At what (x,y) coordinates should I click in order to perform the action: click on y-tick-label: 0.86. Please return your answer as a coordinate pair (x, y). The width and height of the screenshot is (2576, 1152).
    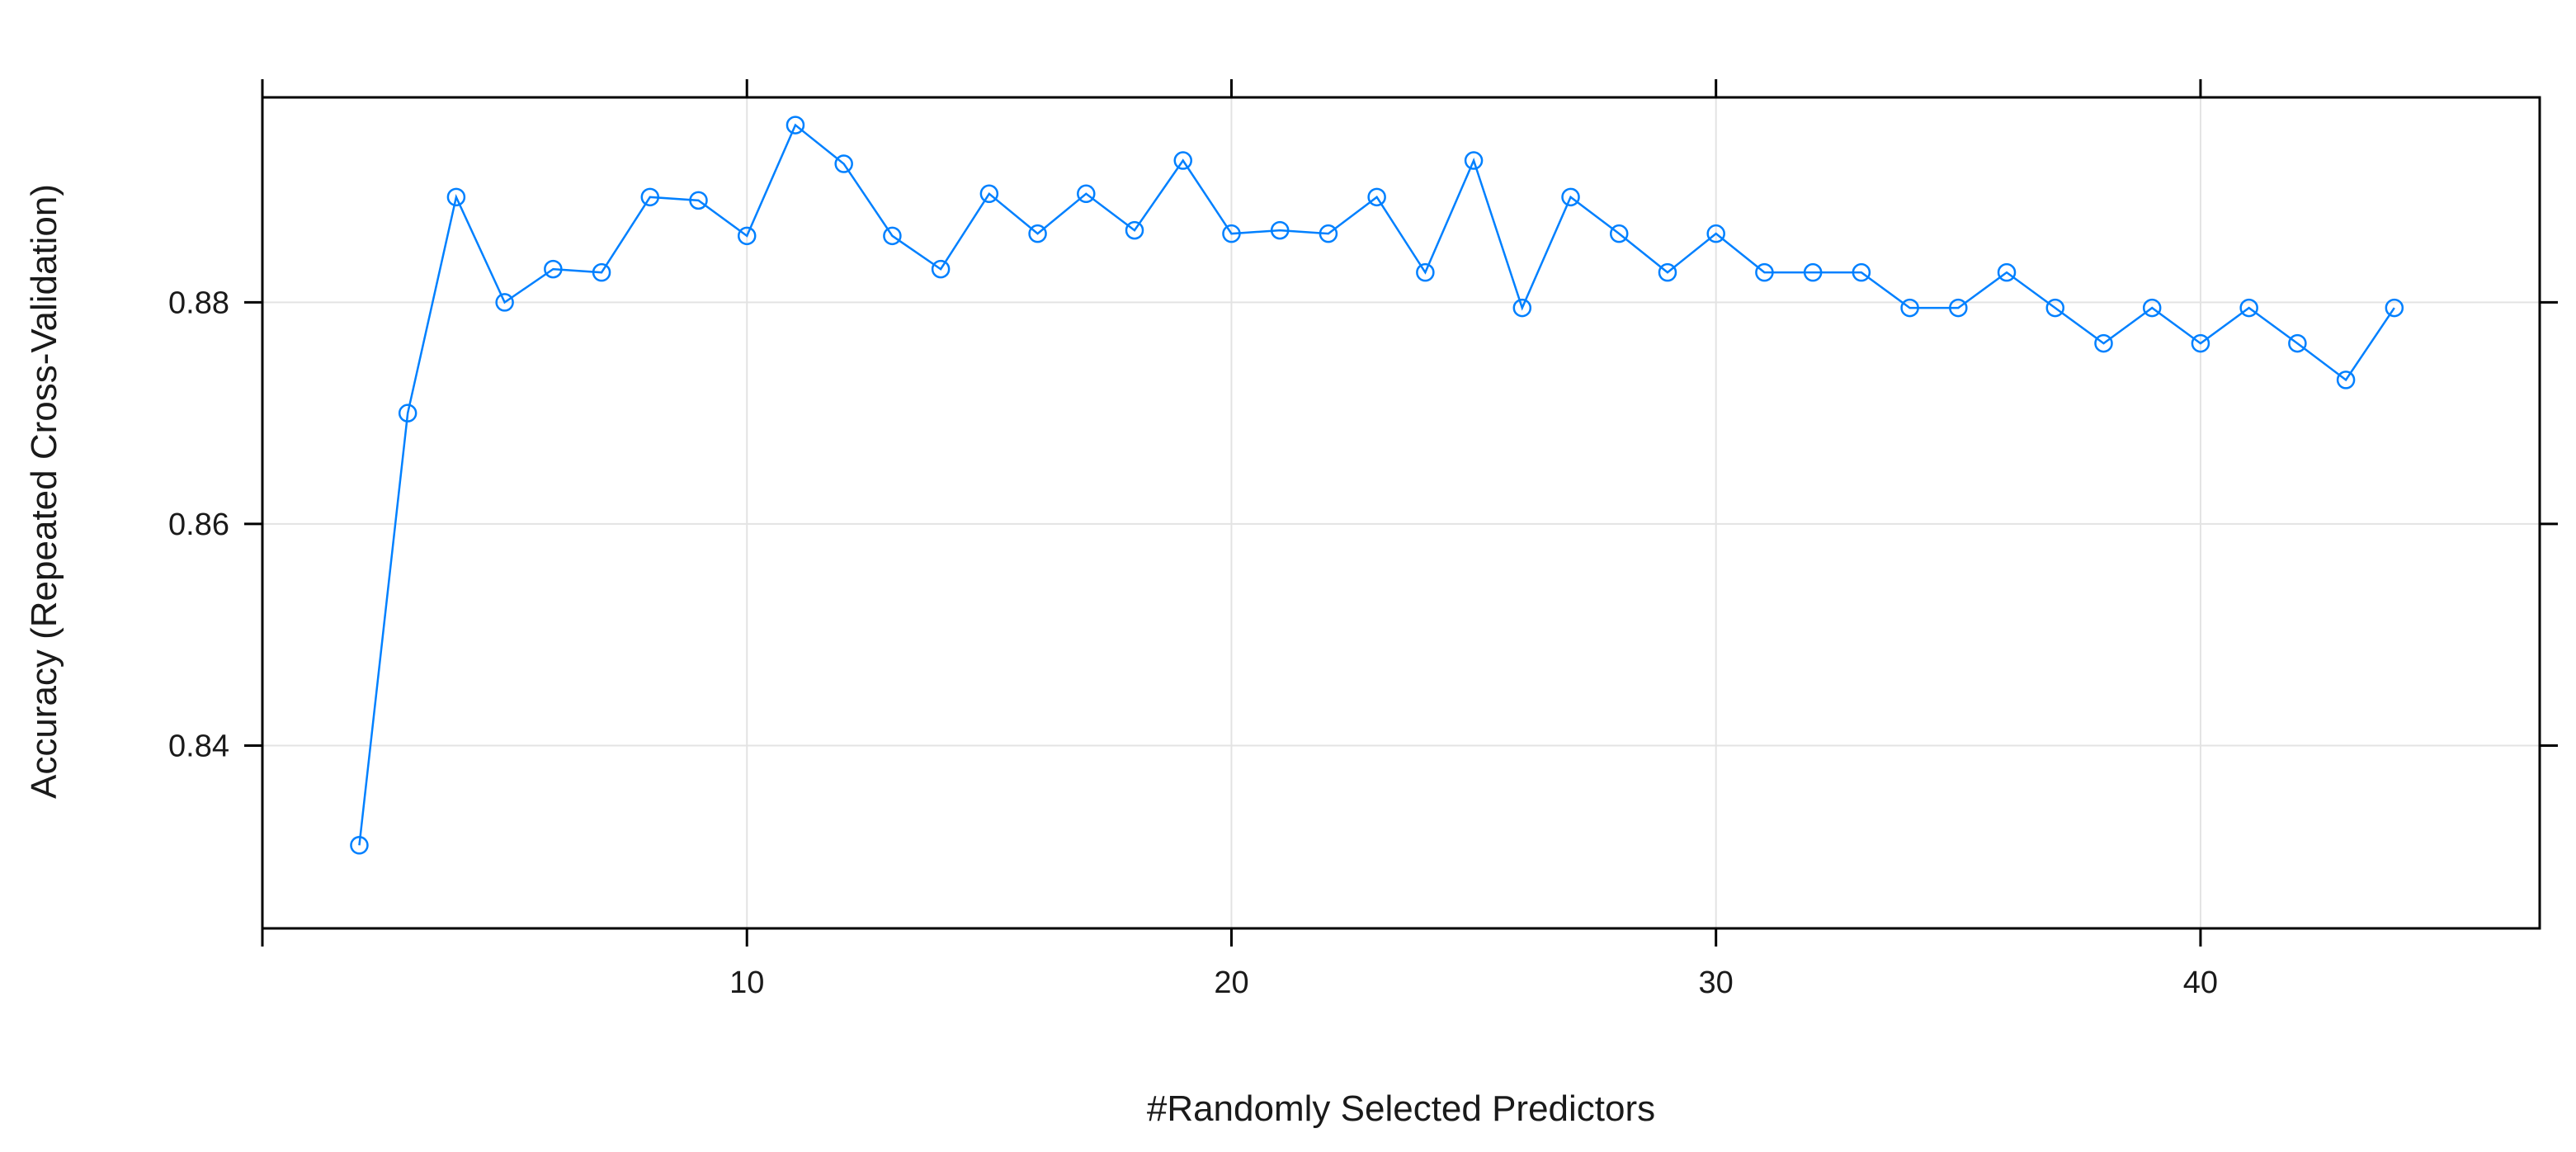
    Looking at the image, I should click on (198, 525).